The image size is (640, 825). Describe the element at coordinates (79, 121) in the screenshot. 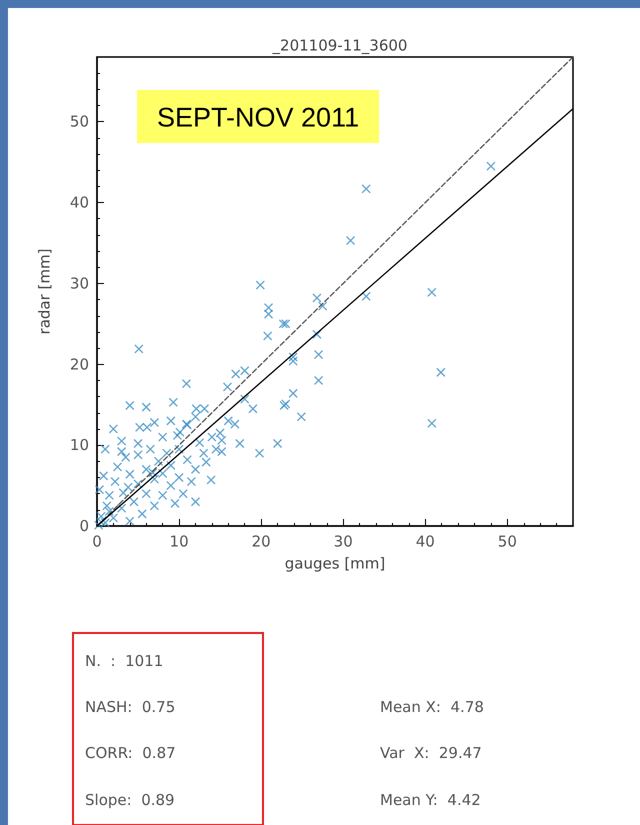

I see `y-tick-label: 50` at that location.